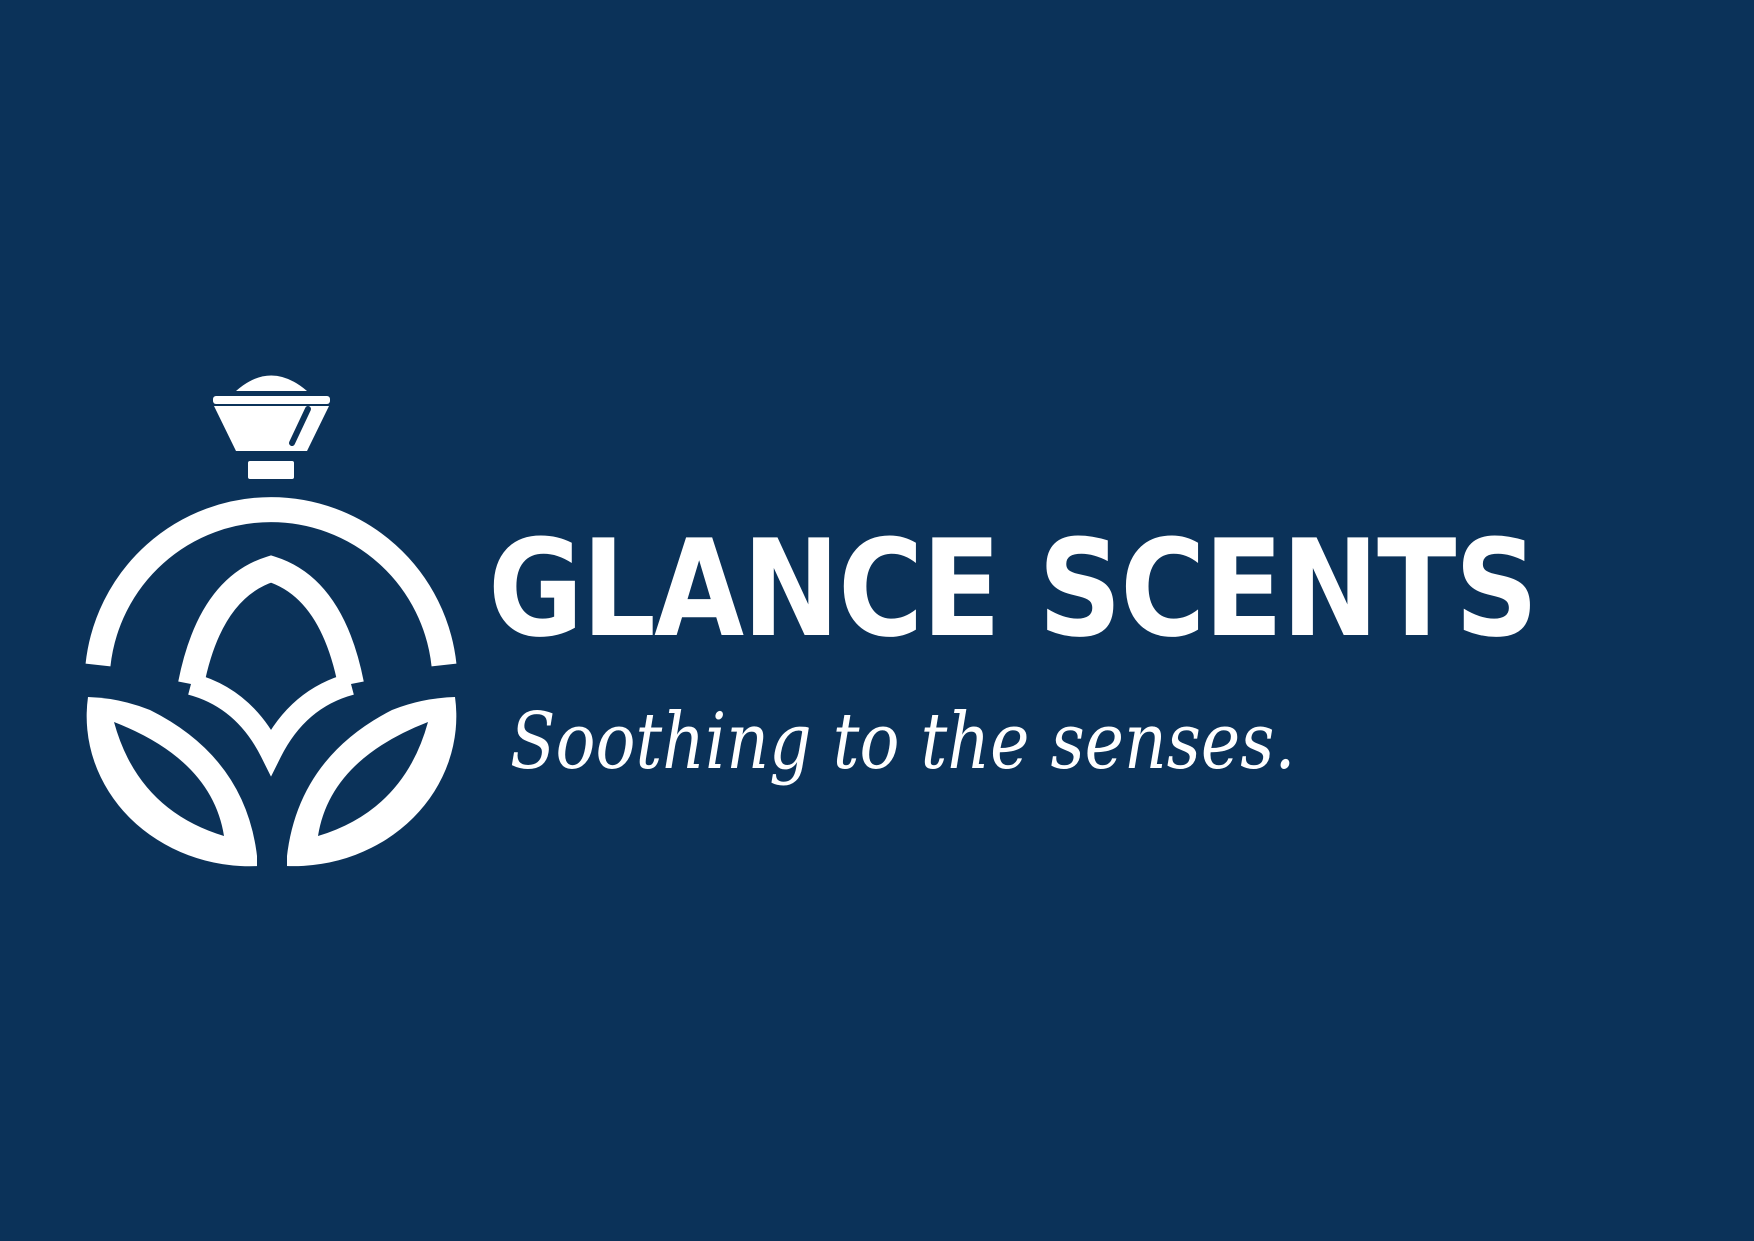 This screenshot has width=1754, height=1241. What do you see at coordinates (903, 742) in the screenshot?
I see `brand-tagline: Soothing to the senses.` at bounding box center [903, 742].